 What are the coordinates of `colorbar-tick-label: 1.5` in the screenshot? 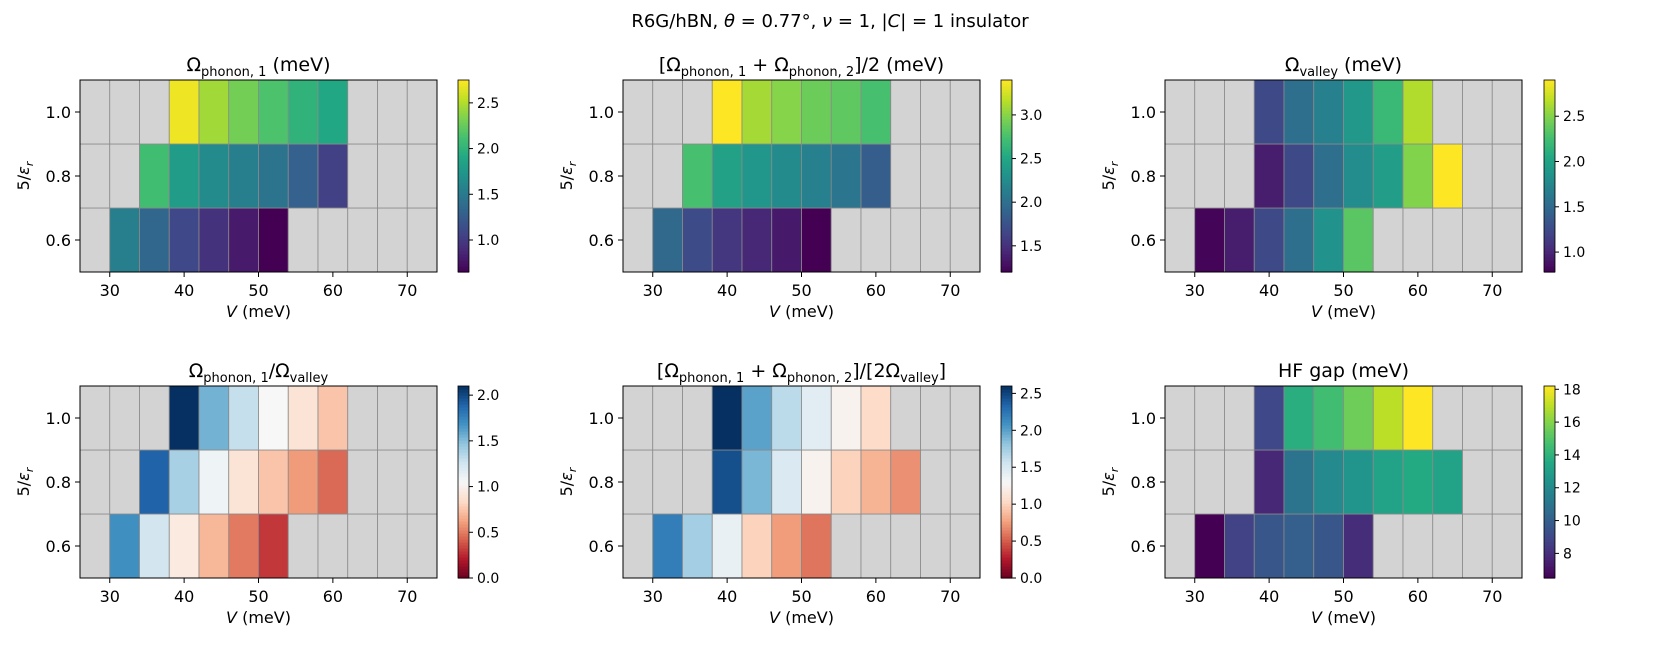 It's located at (1031, 247).